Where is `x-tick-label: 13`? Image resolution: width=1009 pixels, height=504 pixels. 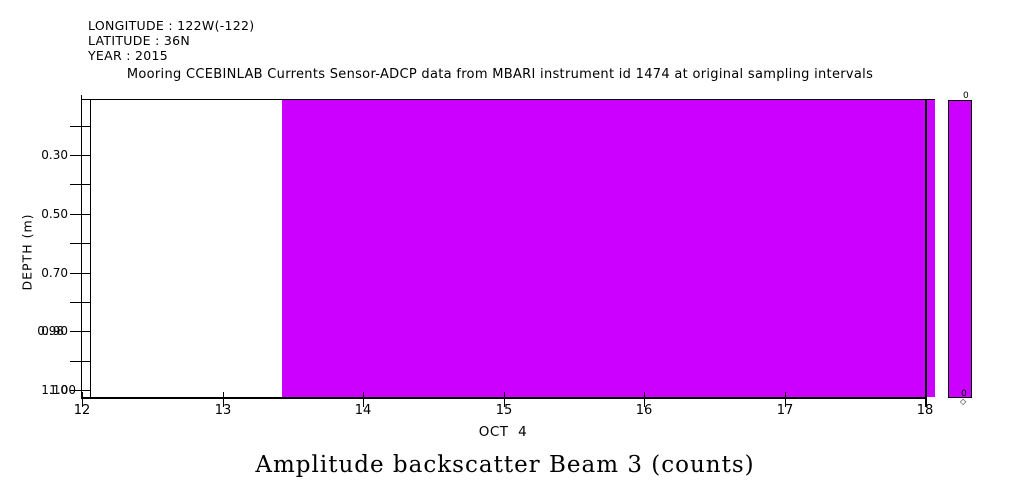 x-tick-label: 13 is located at coordinates (223, 410).